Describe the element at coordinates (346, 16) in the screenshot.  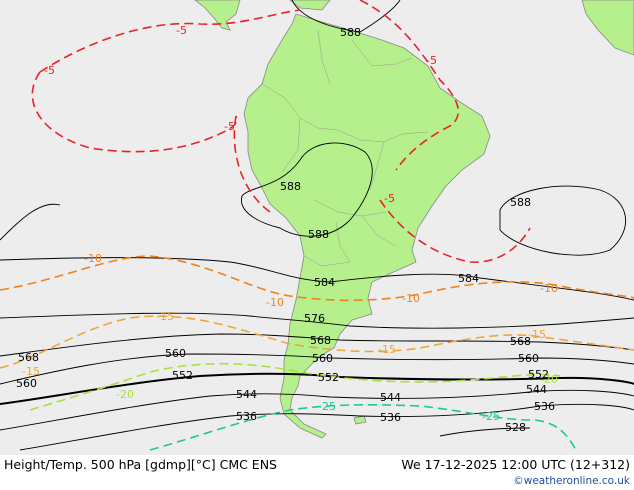
I see `contour-588-north` at that location.